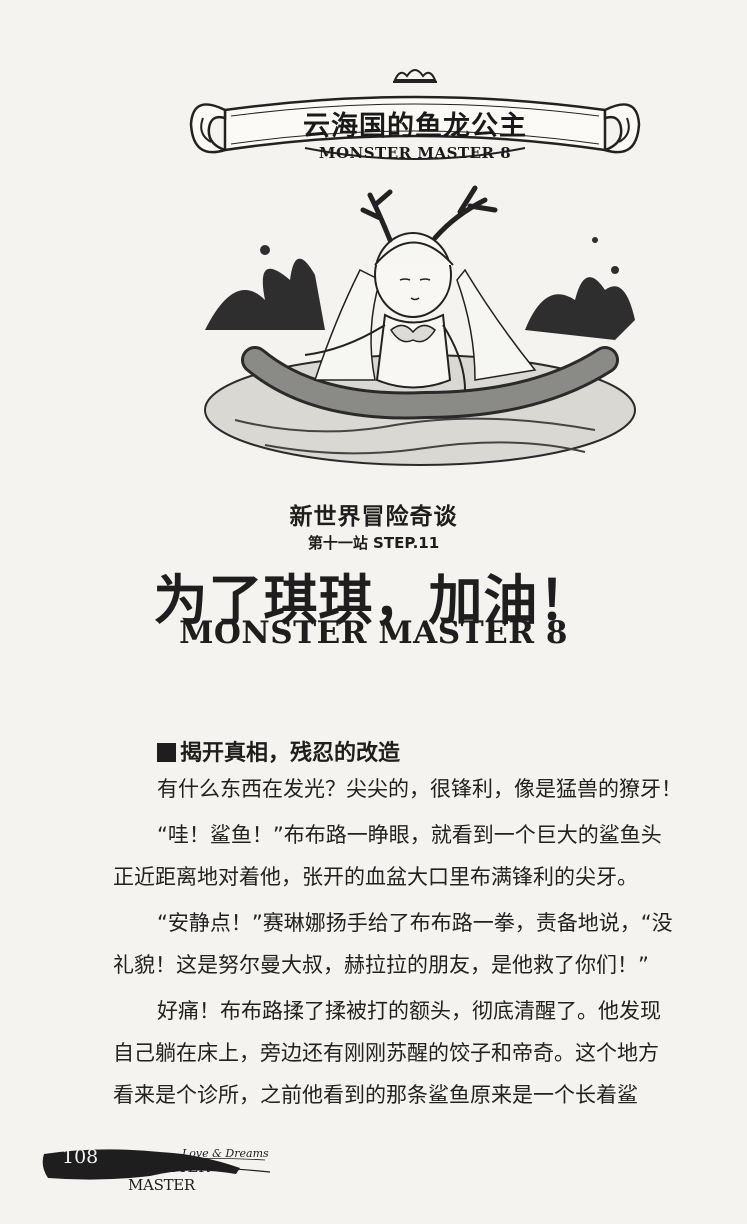 The height and width of the screenshot is (1224, 747). Describe the element at coordinates (169, 1176) in the screenshot. I see `footer-brand: MONSTER MASTER` at that location.